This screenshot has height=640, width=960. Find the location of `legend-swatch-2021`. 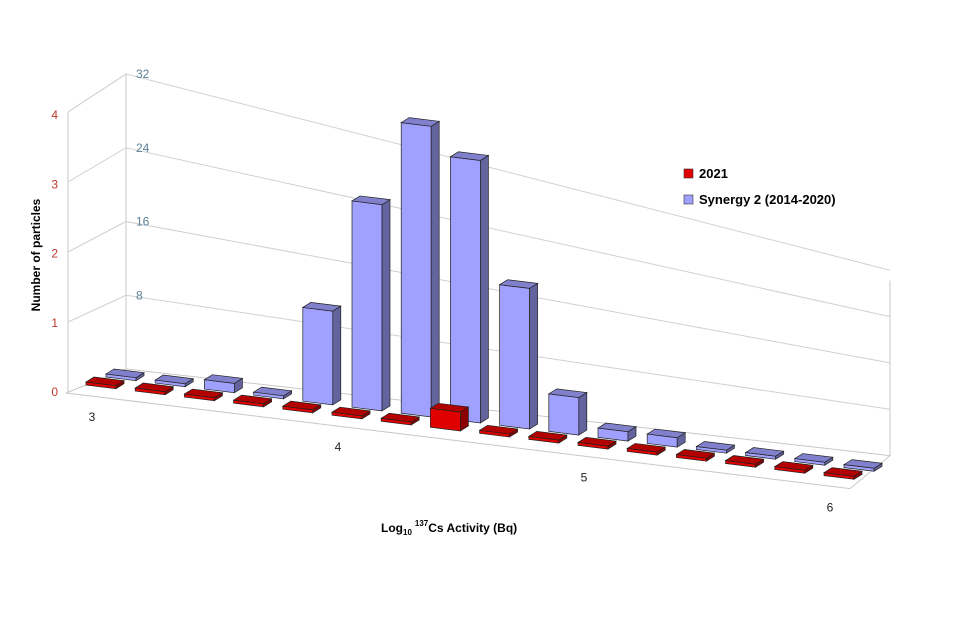

legend-swatch-2021 is located at coordinates (688, 173).